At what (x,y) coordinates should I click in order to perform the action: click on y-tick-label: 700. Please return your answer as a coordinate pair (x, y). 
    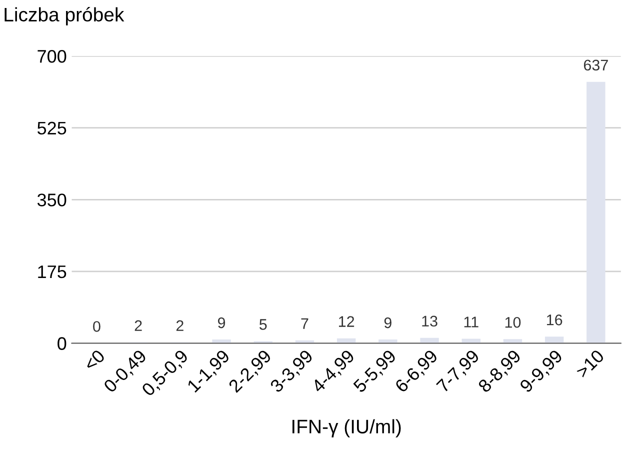
    Looking at the image, I should click on (52, 56).